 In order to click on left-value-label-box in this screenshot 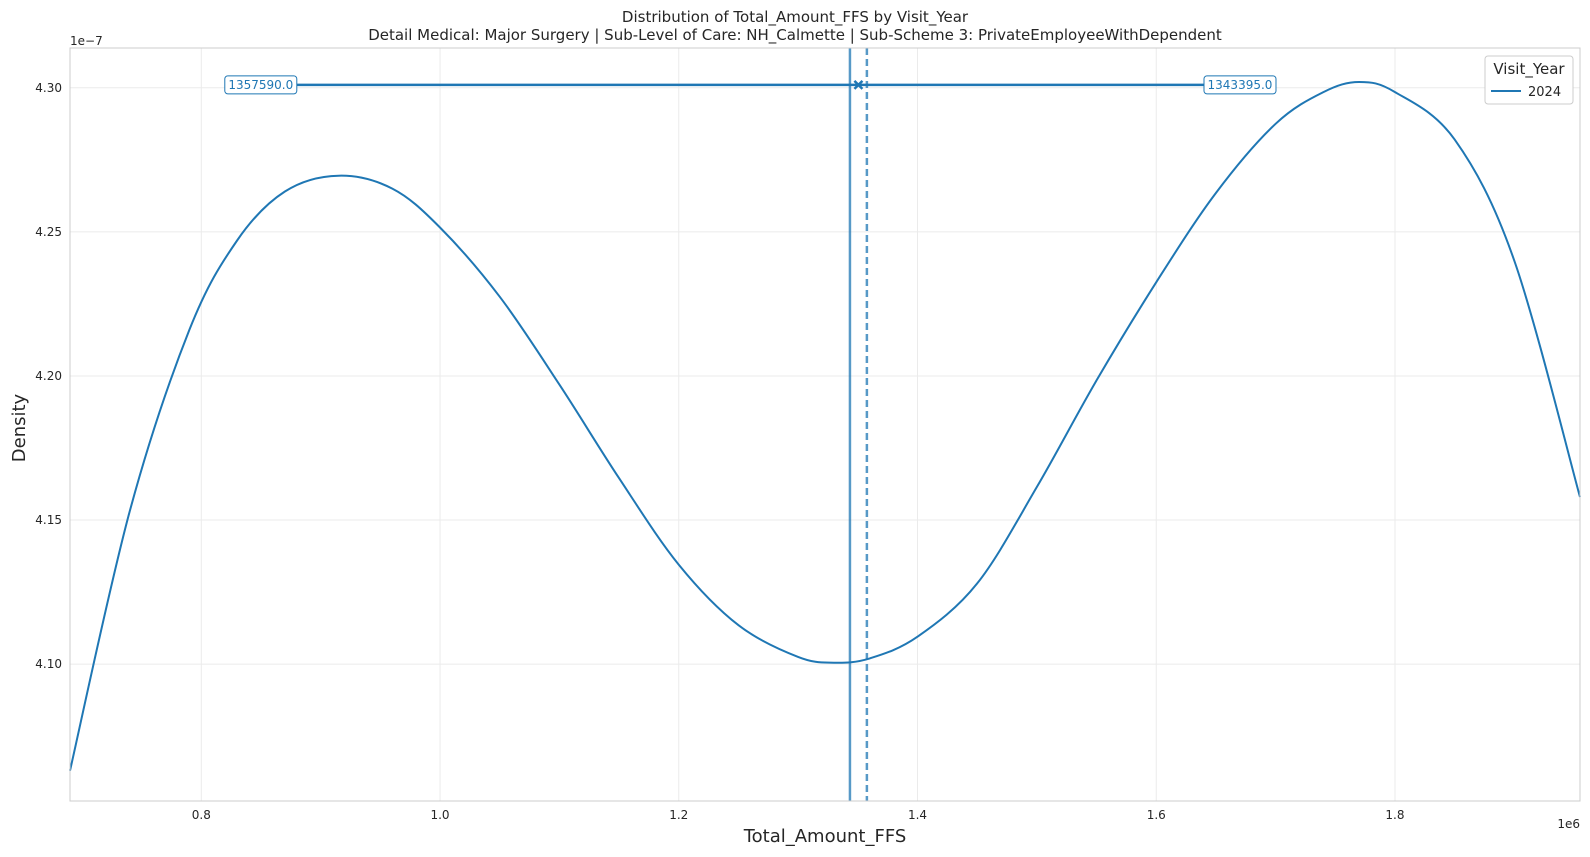, I will do `click(261, 85)`.